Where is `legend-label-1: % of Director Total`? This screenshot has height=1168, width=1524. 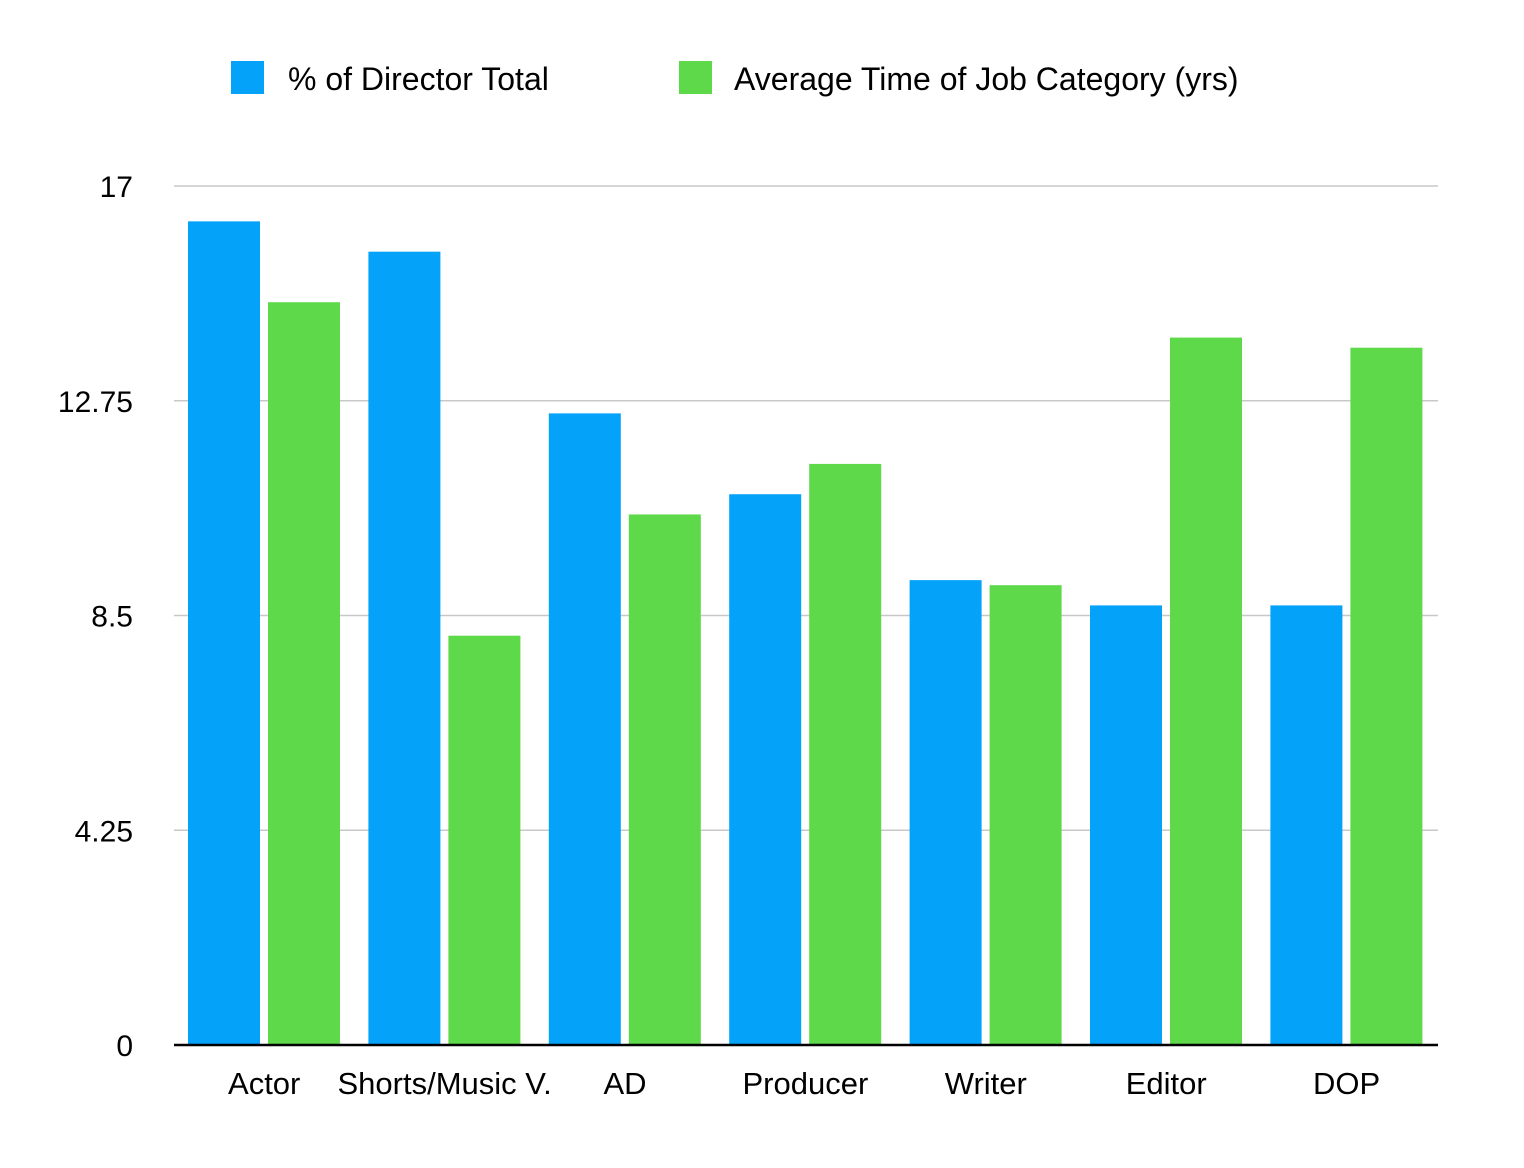
legend-label-1: % of Director Total is located at coordinates (418, 79).